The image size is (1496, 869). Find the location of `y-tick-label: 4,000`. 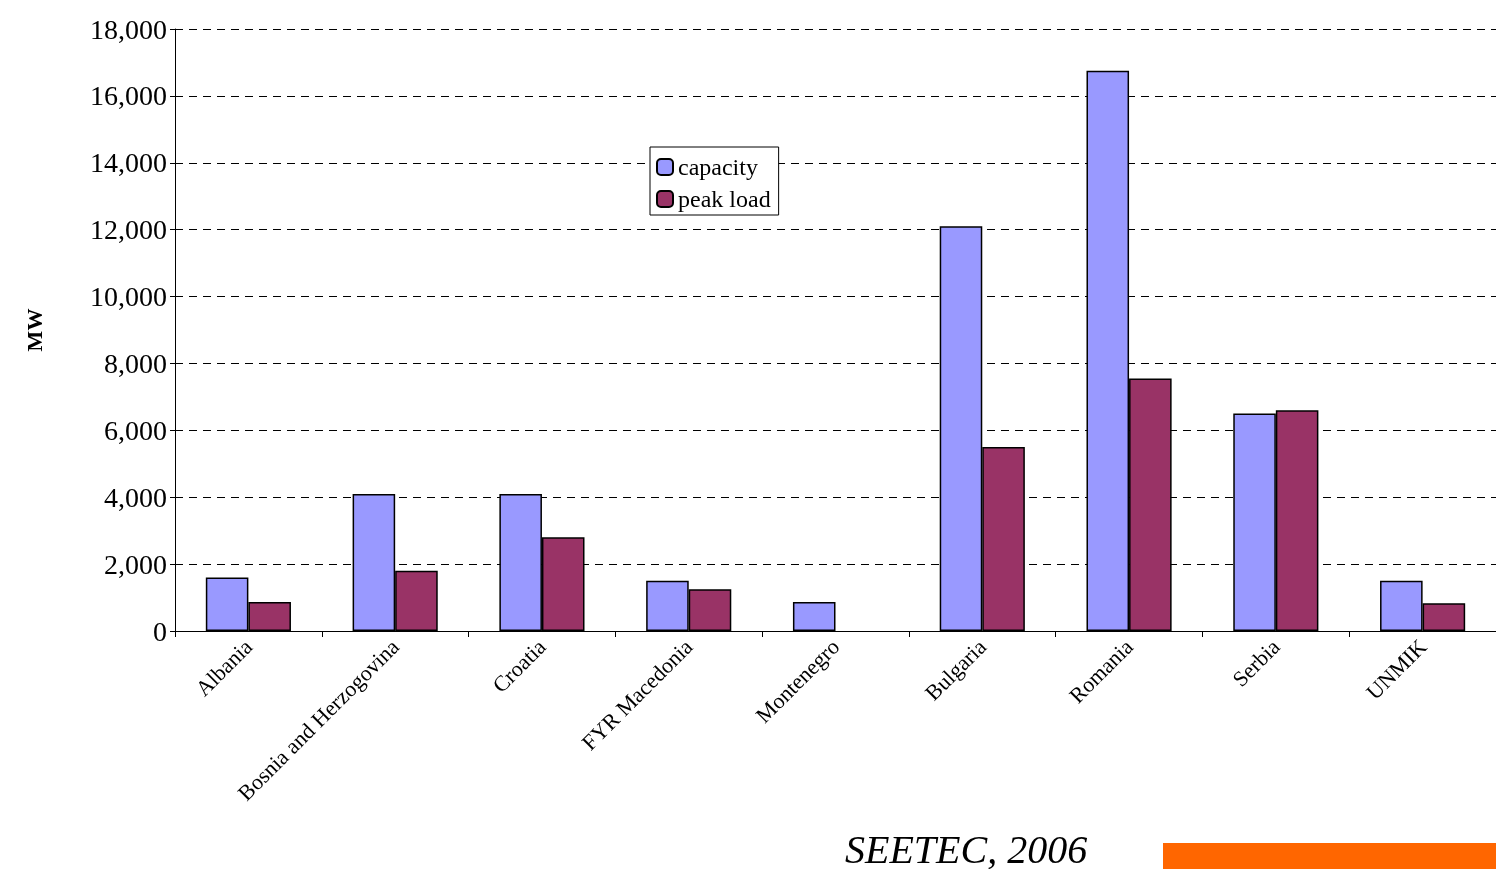

y-tick-label: 4,000 is located at coordinates (135, 497).